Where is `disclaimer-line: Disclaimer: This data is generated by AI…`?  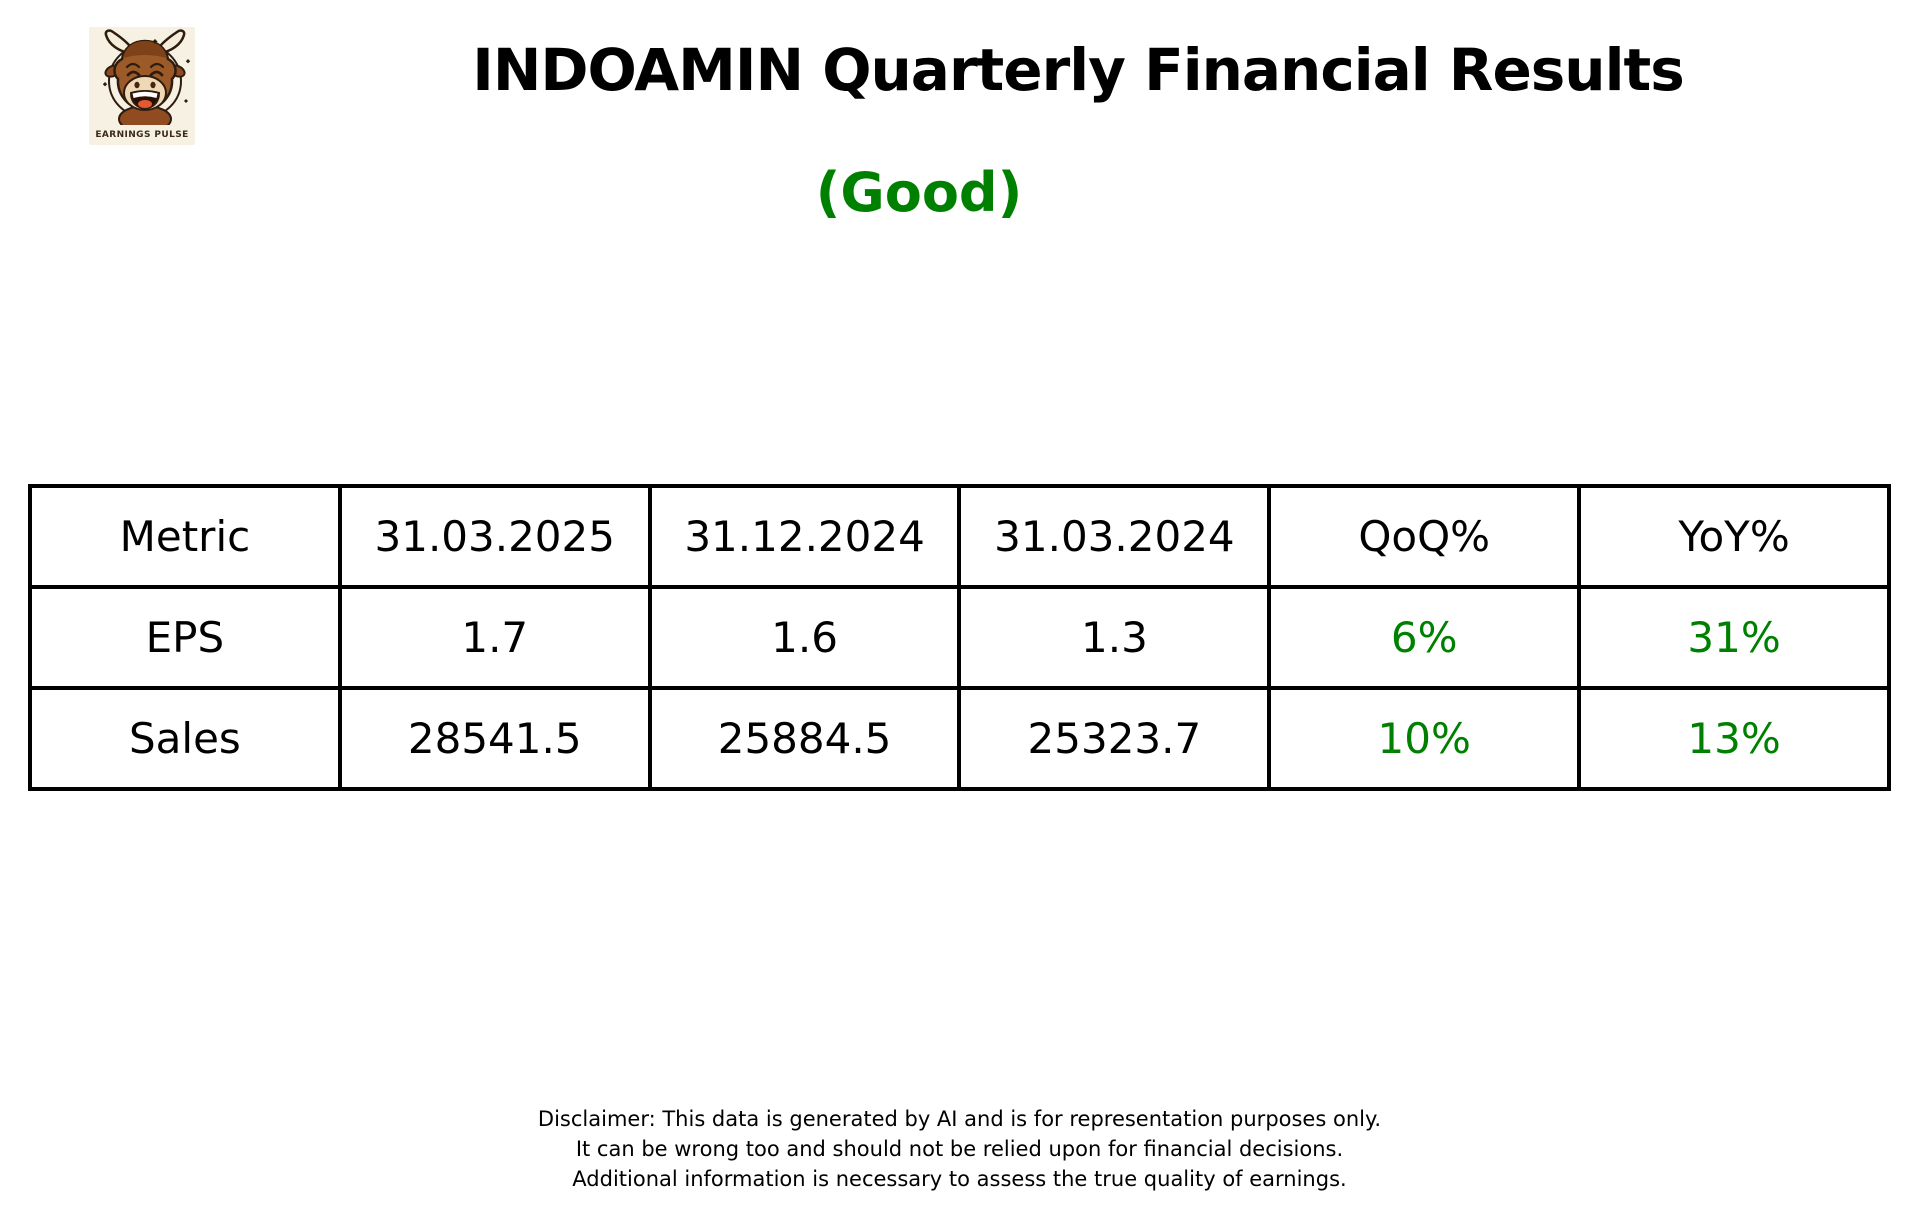
disclaimer-line: Disclaimer: This data is generated by AI… is located at coordinates (959, 1119).